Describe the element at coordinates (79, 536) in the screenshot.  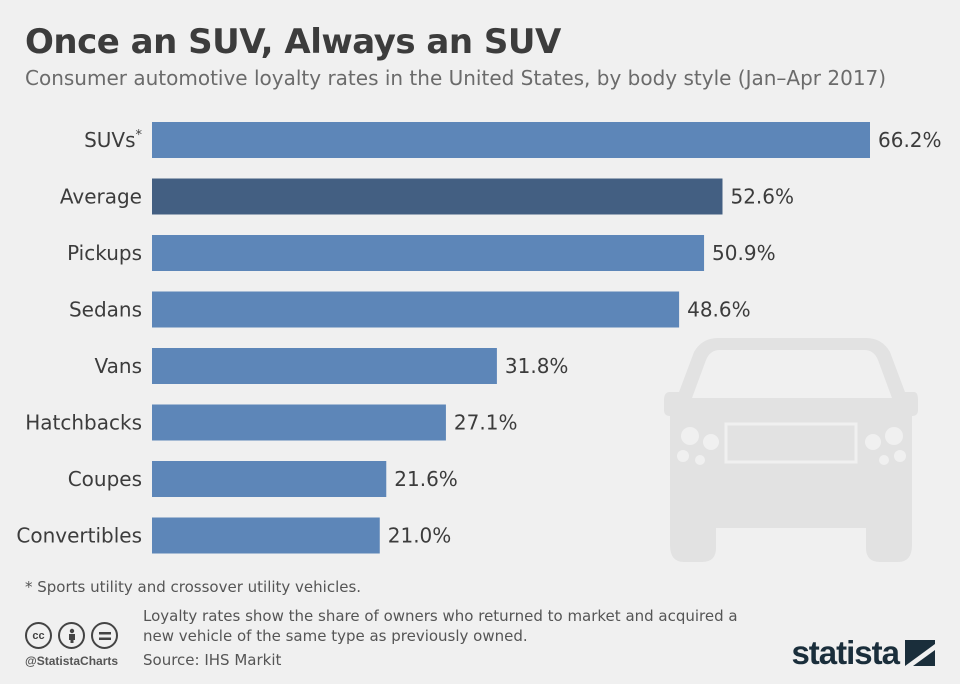
I see `category-label: Convertibles` at that location.